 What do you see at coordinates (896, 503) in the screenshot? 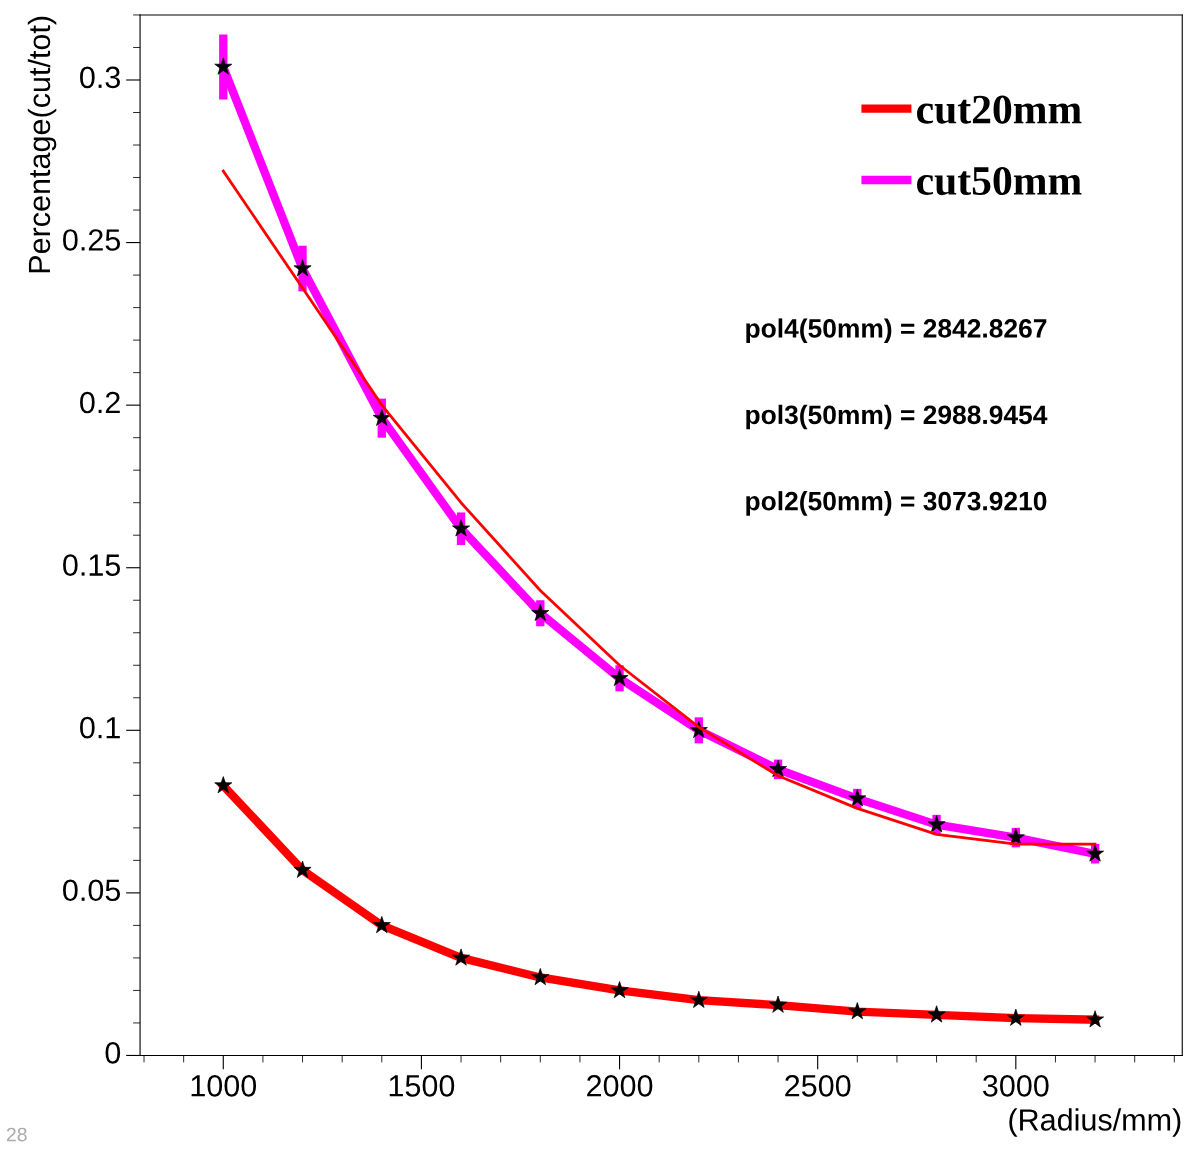
I see `annotation: pol2(50mm) = 3073.9210` at bounding box center [896, 503].